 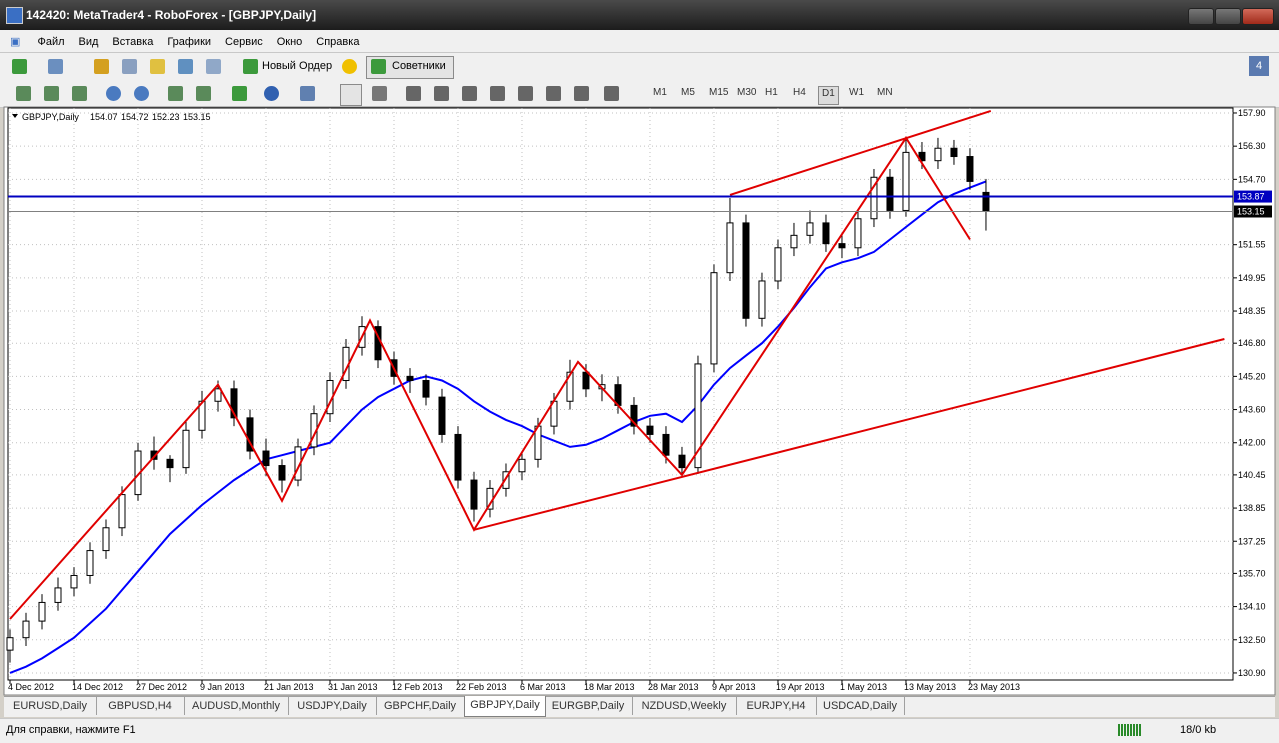 What do you see at coordinates (185, 66) in the screenshot?
I see `terminal-button` at bounding box center [185, 66].